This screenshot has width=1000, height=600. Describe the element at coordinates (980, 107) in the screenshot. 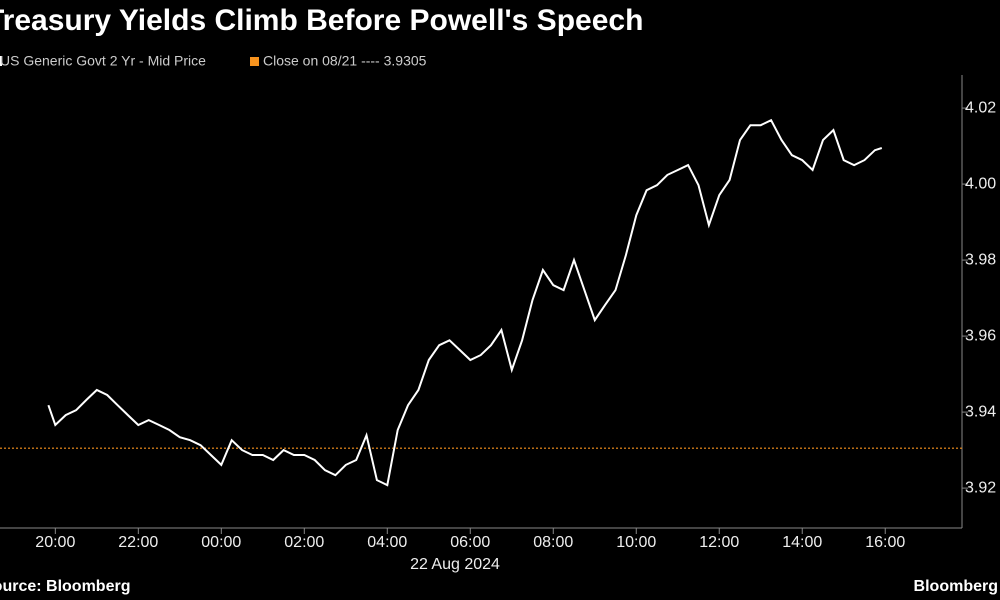

I see `y-tick-label: 4.02` at that location.